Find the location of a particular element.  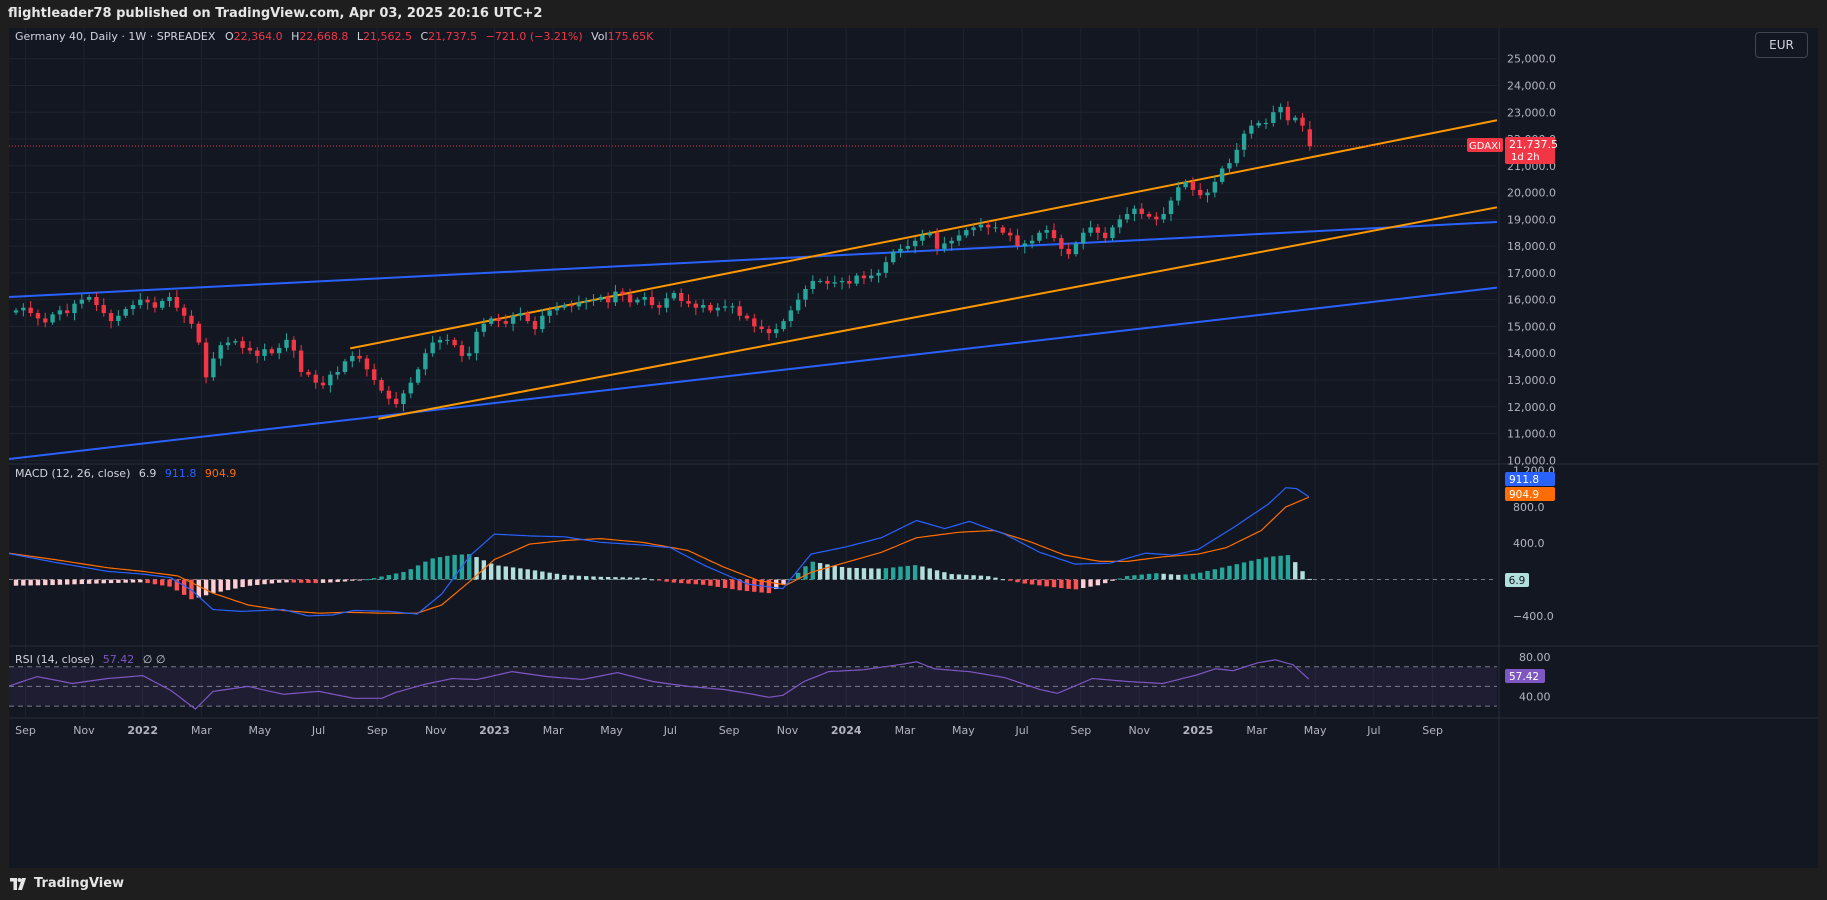

tradingview-logo: TradingView is located at coordinates (67, 884).